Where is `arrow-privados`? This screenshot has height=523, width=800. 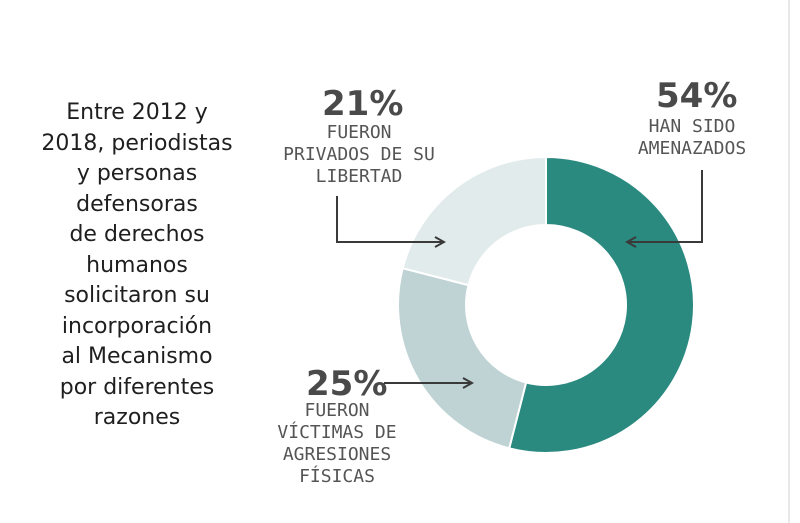
arrow-privados is located at coordinates (390, 219).